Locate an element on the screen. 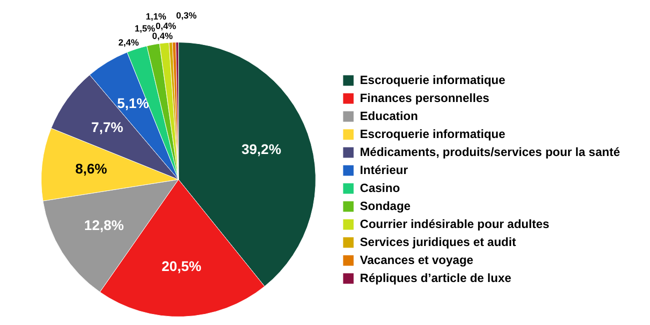 This screenshot has width=650, height=325. legend-label: Vacances et voyage is located at coordinates (417, 259).